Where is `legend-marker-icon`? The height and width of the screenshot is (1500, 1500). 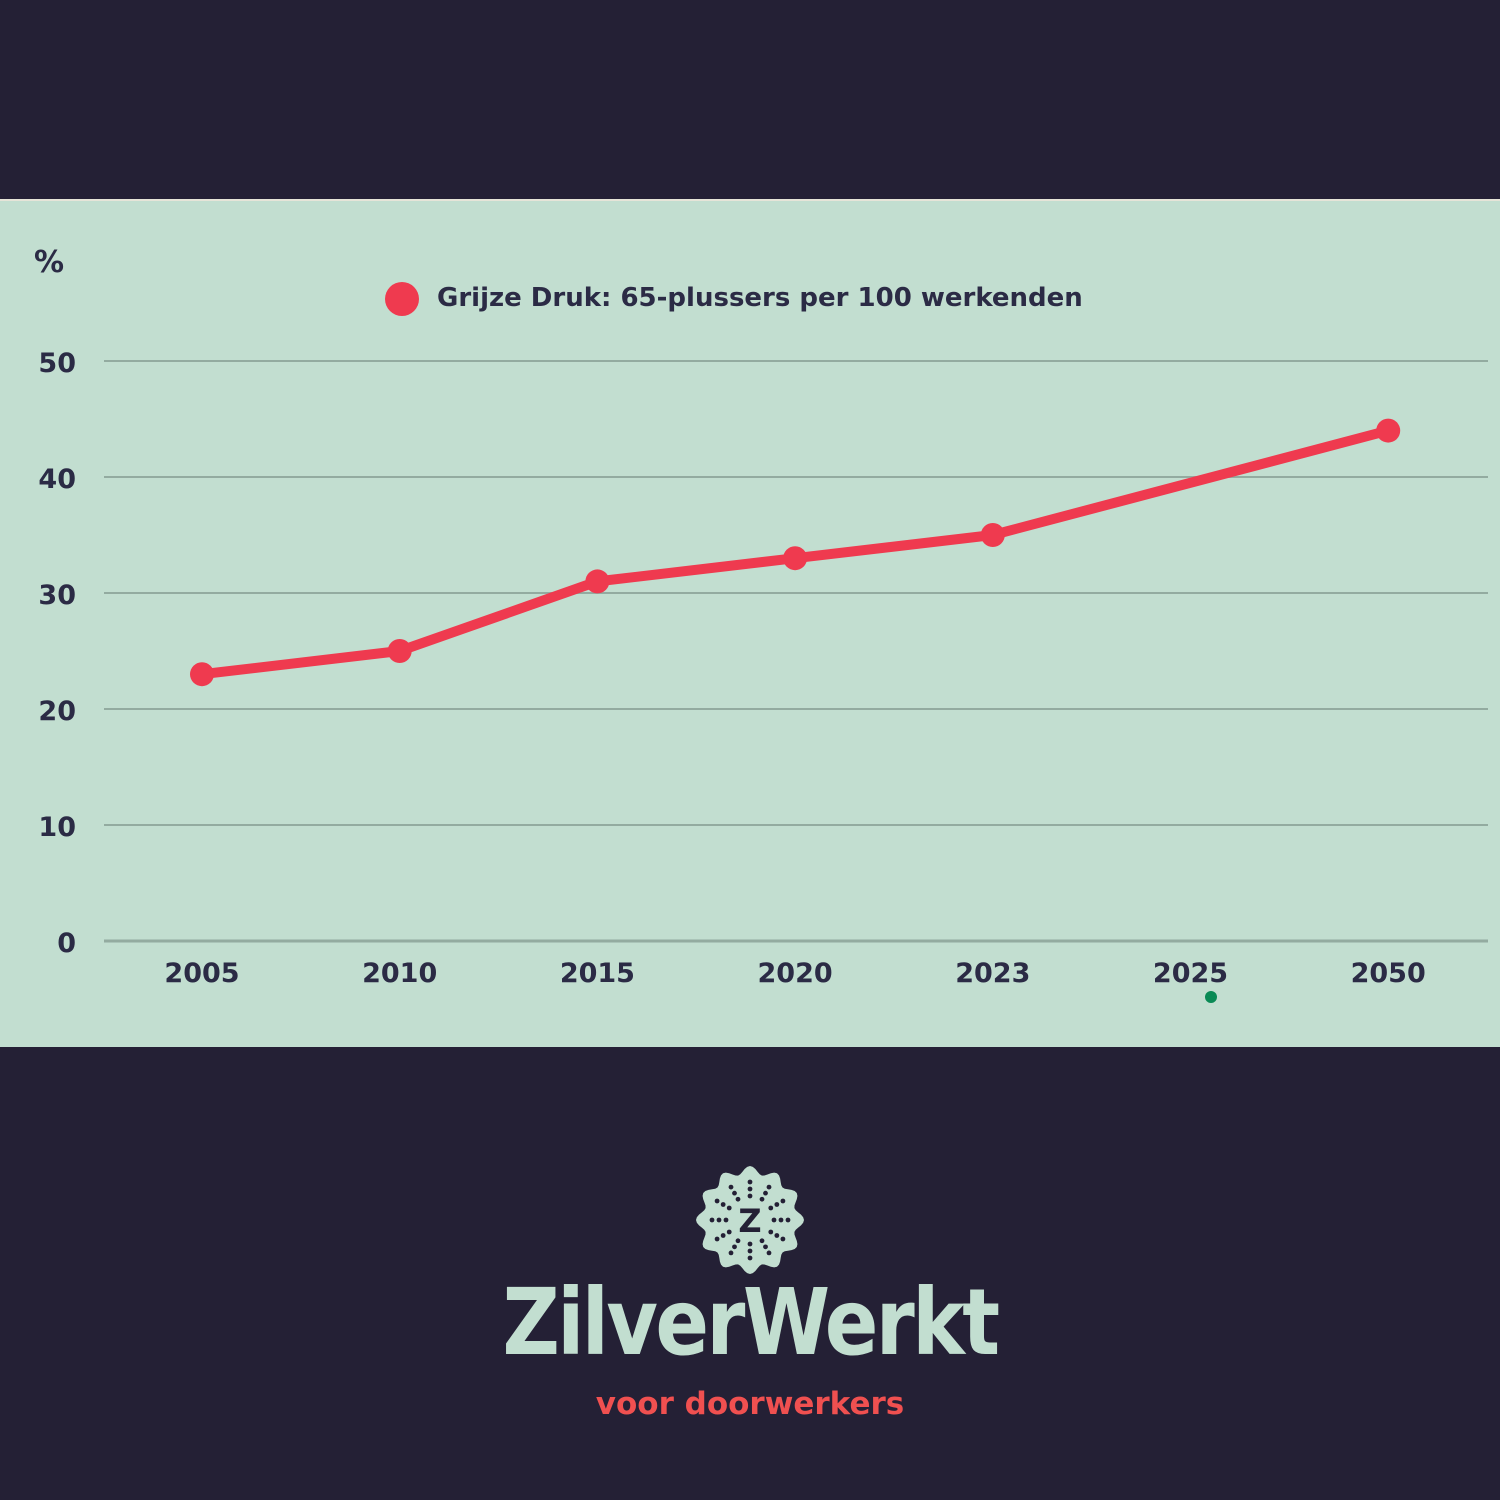
legend-marker-icon is located at coordinates (402, 299).